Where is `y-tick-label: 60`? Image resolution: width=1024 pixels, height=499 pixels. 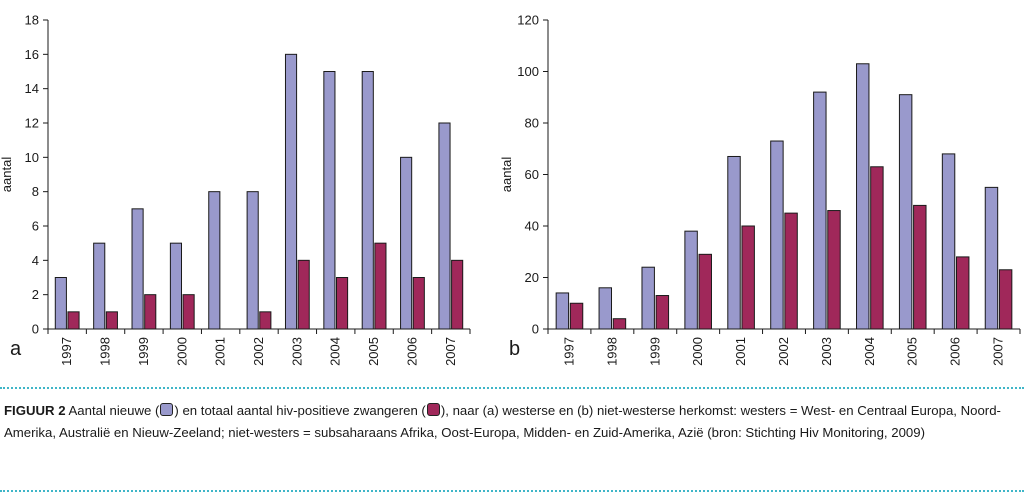
y-tick-label: 60 is located at coordinates (532, 174).